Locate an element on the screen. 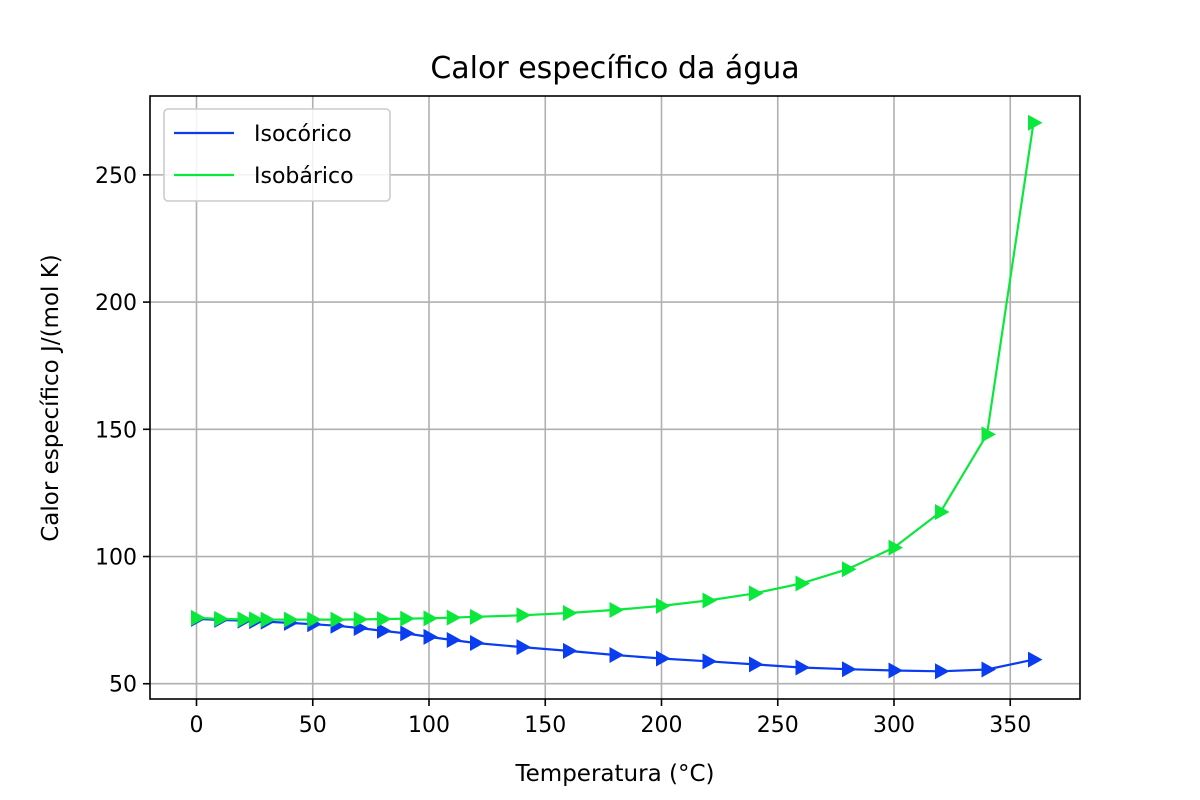  series-line-isocorico is located at coordinates (615, 645).